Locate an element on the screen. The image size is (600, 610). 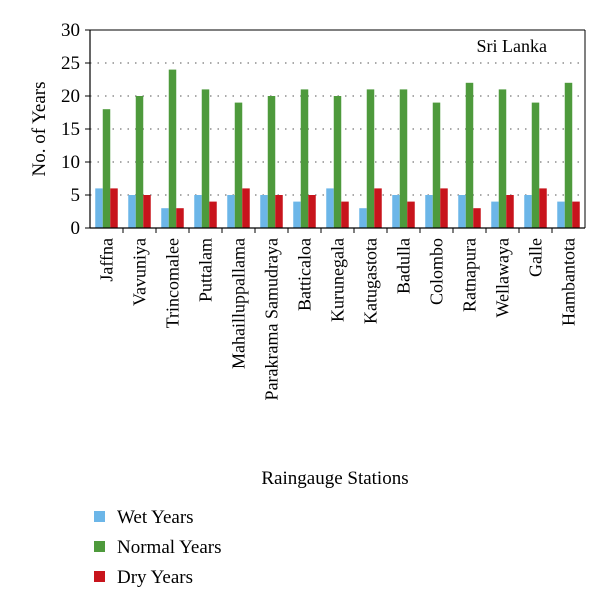
legend: Wet Years Normal Years Dry Years is located at coordinates (158, 547).